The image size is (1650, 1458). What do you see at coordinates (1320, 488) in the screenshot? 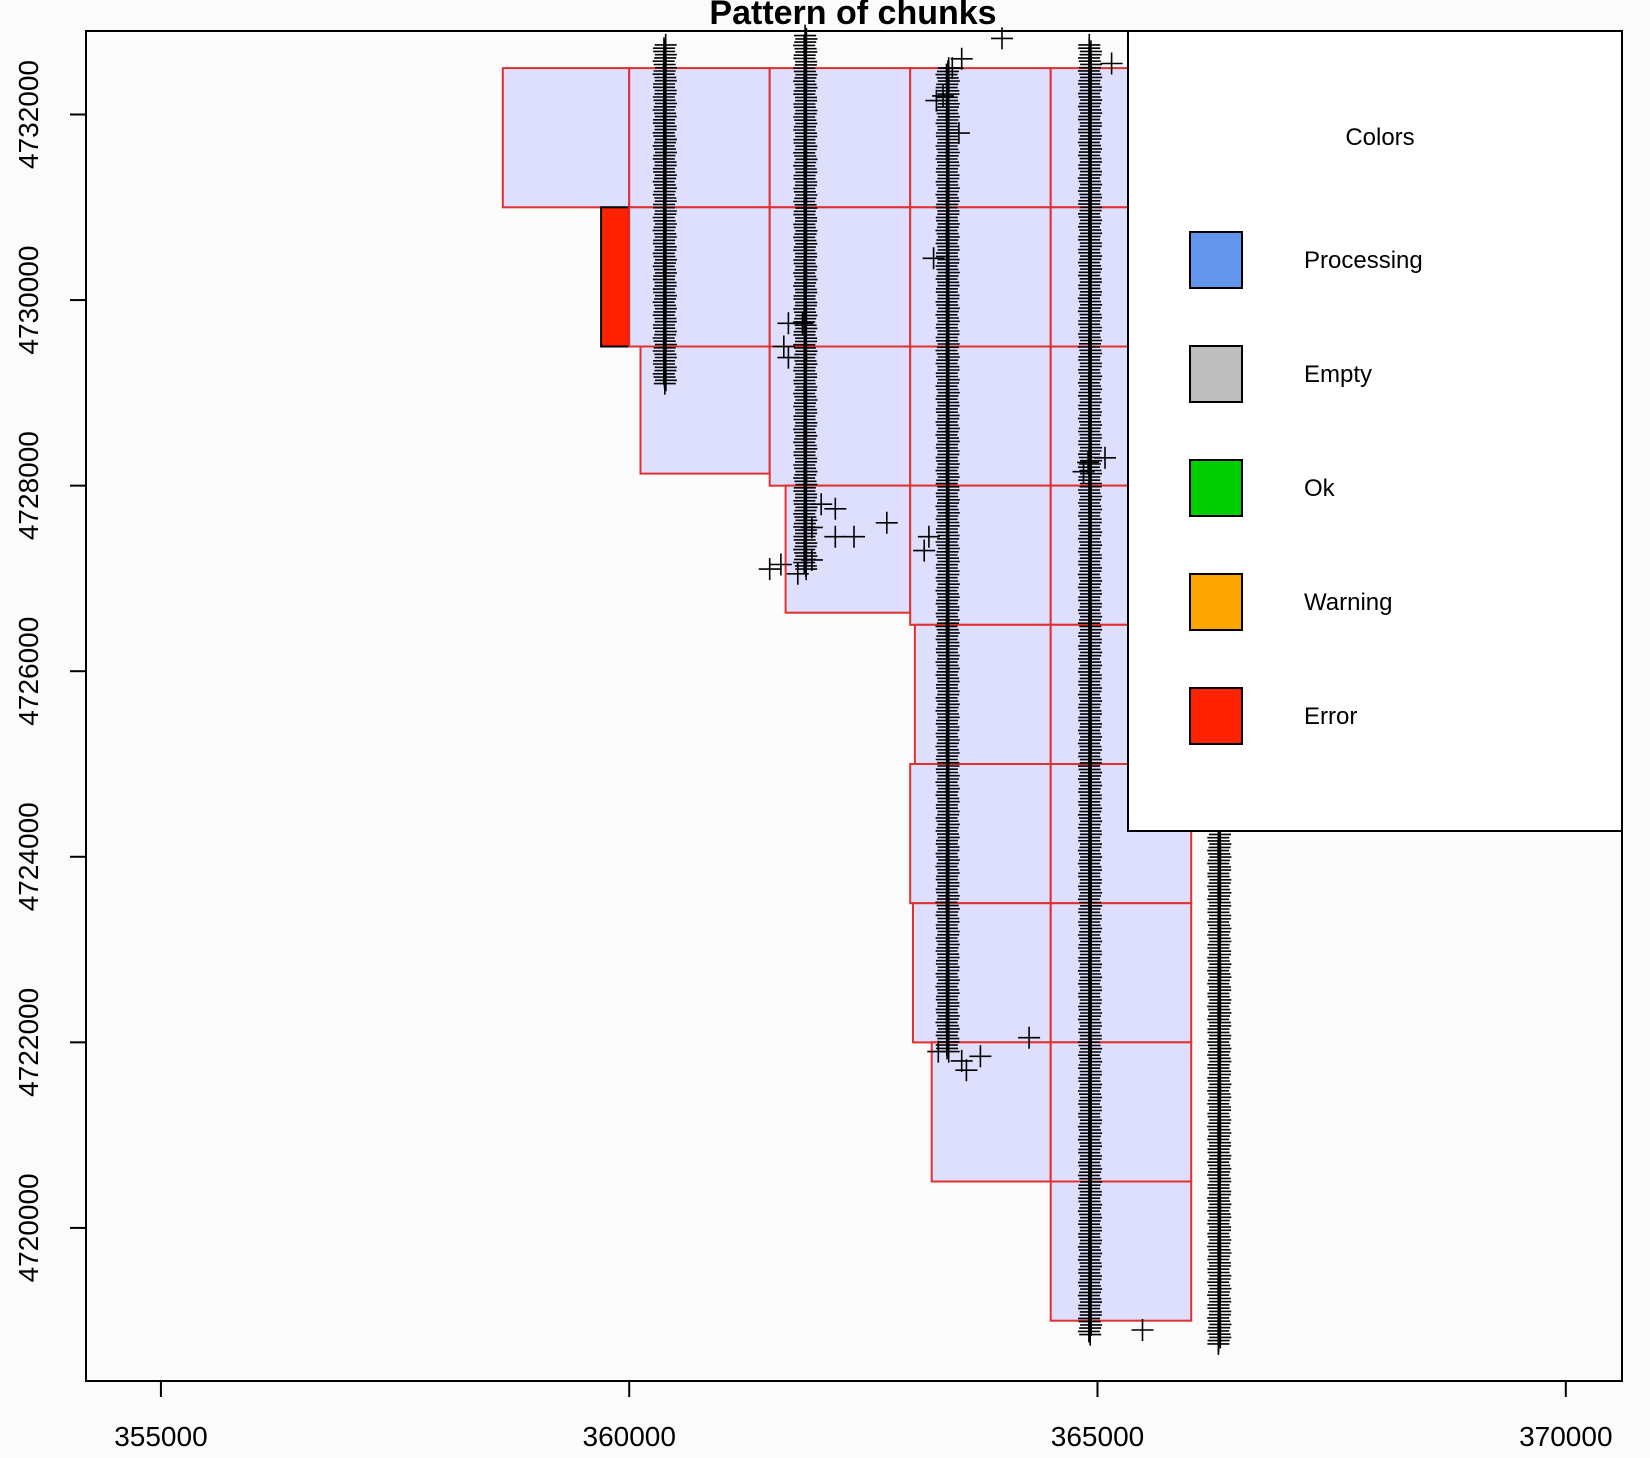
I see `legend-label-ok: Ok` at bounding box center [1320, 488].